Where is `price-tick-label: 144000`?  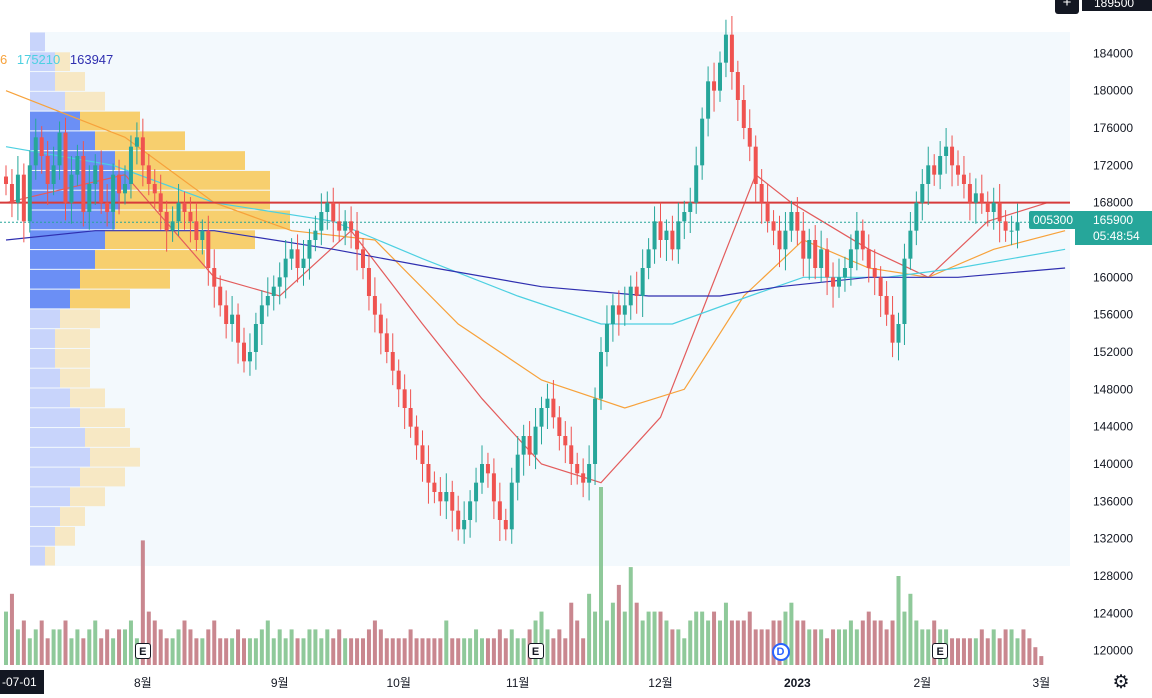 price-tick-label: 144000 is located at coordinates (1113, 427).